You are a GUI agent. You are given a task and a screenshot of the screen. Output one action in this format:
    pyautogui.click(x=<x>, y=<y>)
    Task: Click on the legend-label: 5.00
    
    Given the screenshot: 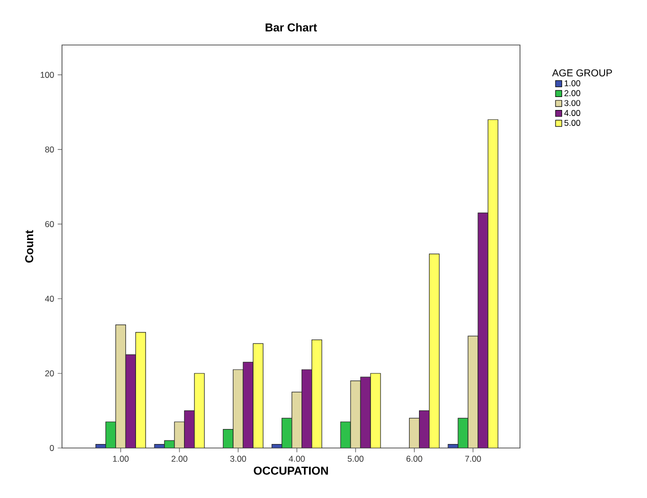 What is the action you would take?
    pyautogui.click(x=572, y=123)
    